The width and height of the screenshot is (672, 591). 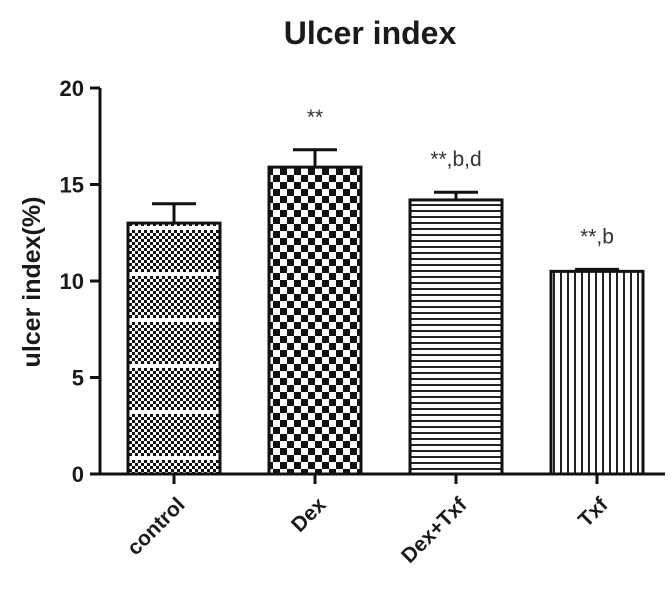 What do you see at coordinates (72, 281) in the screenshot?
I see `y-tick-label: 10` at bounding box center [72, 281].